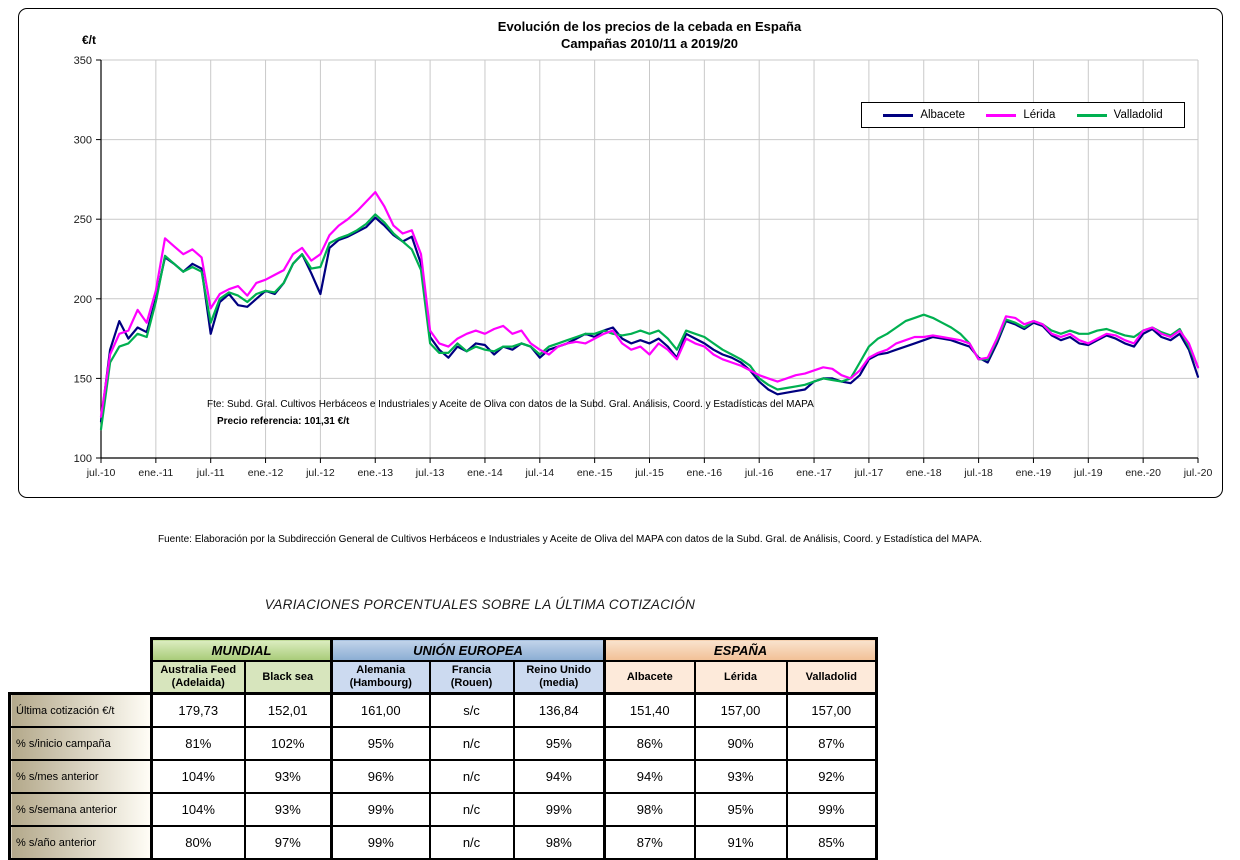 This screenshot has height=860, width=1240. I want to click on x-axis-tick-label: jul.-20, so click(1198, 473).